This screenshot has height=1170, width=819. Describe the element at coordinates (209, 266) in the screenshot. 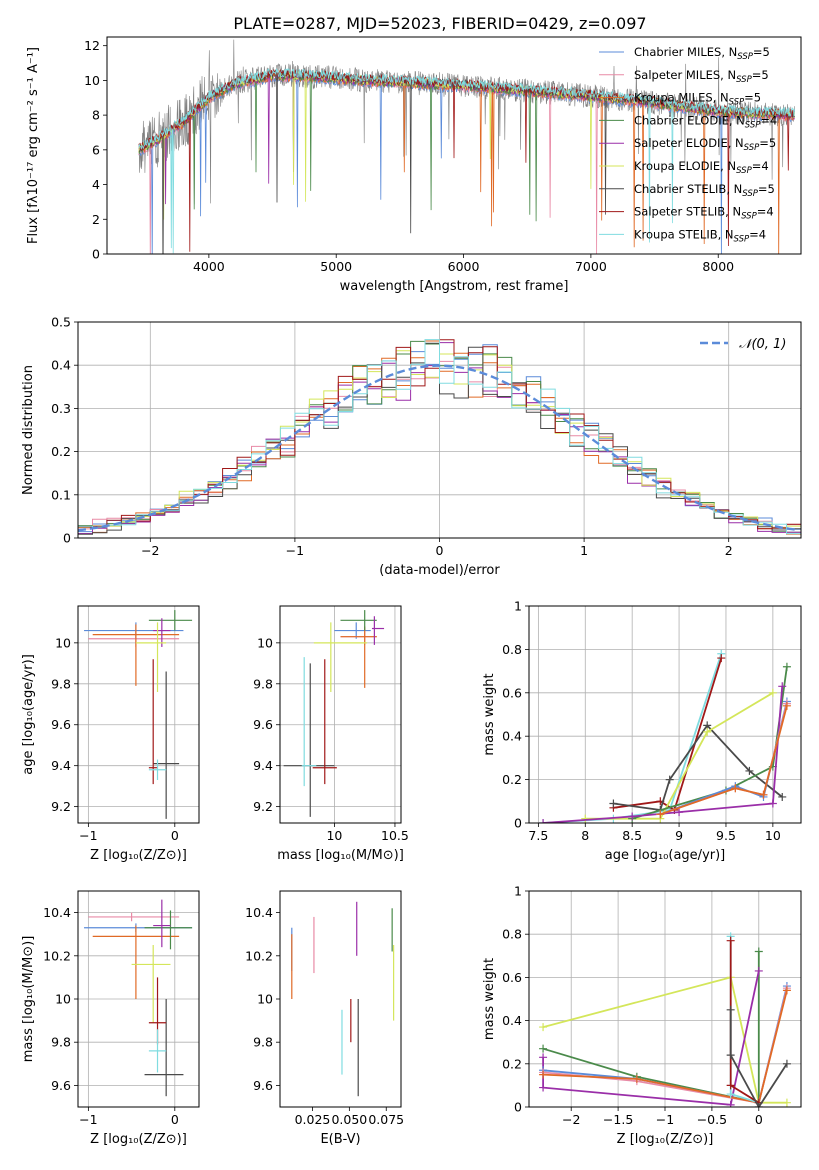

I see `x-tick-label: 4000` at that location.